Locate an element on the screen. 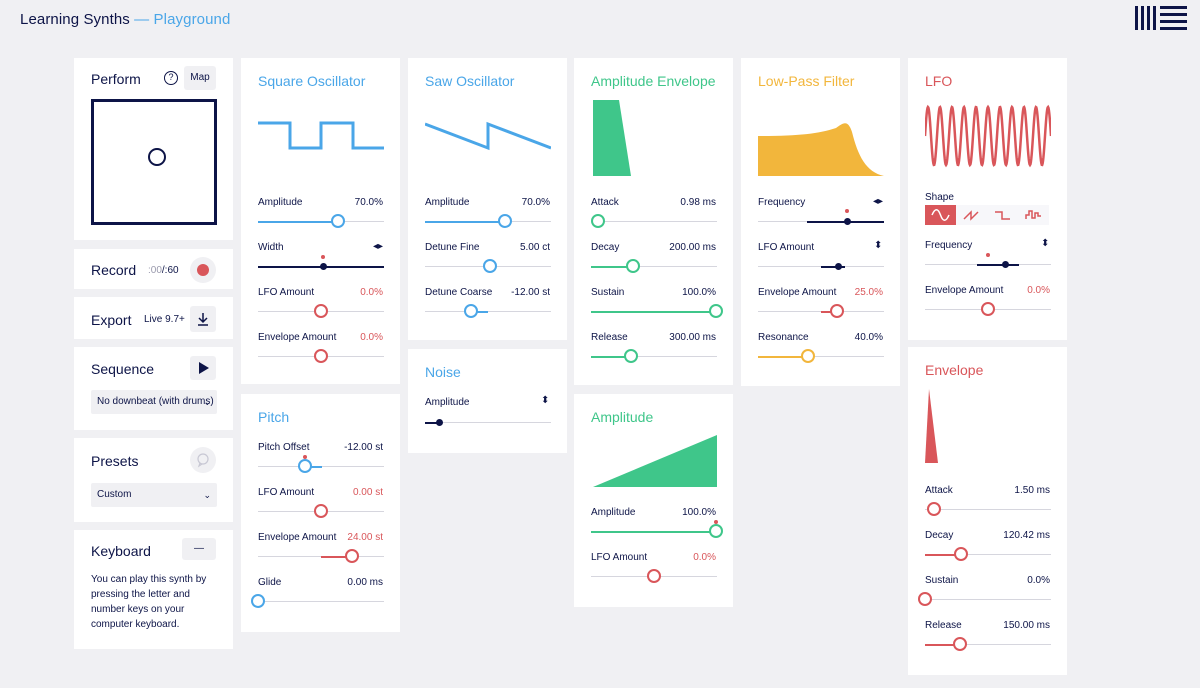 The height and width of the screenshot is (688, 1200). width-slider is located at coordinates (321, 266).